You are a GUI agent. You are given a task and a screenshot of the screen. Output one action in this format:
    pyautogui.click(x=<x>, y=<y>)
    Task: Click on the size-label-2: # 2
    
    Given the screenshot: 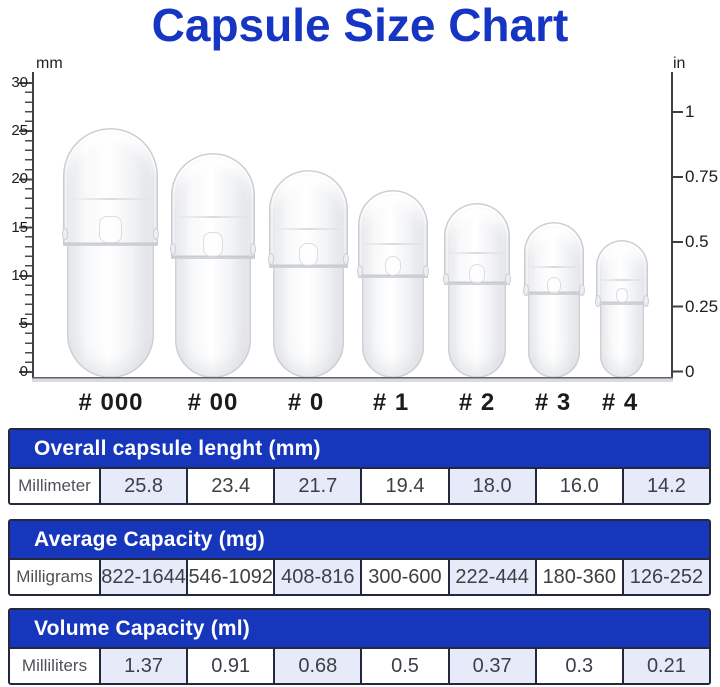 What is the action you would take?
    pyautogui.click(x=477, y=402)
    